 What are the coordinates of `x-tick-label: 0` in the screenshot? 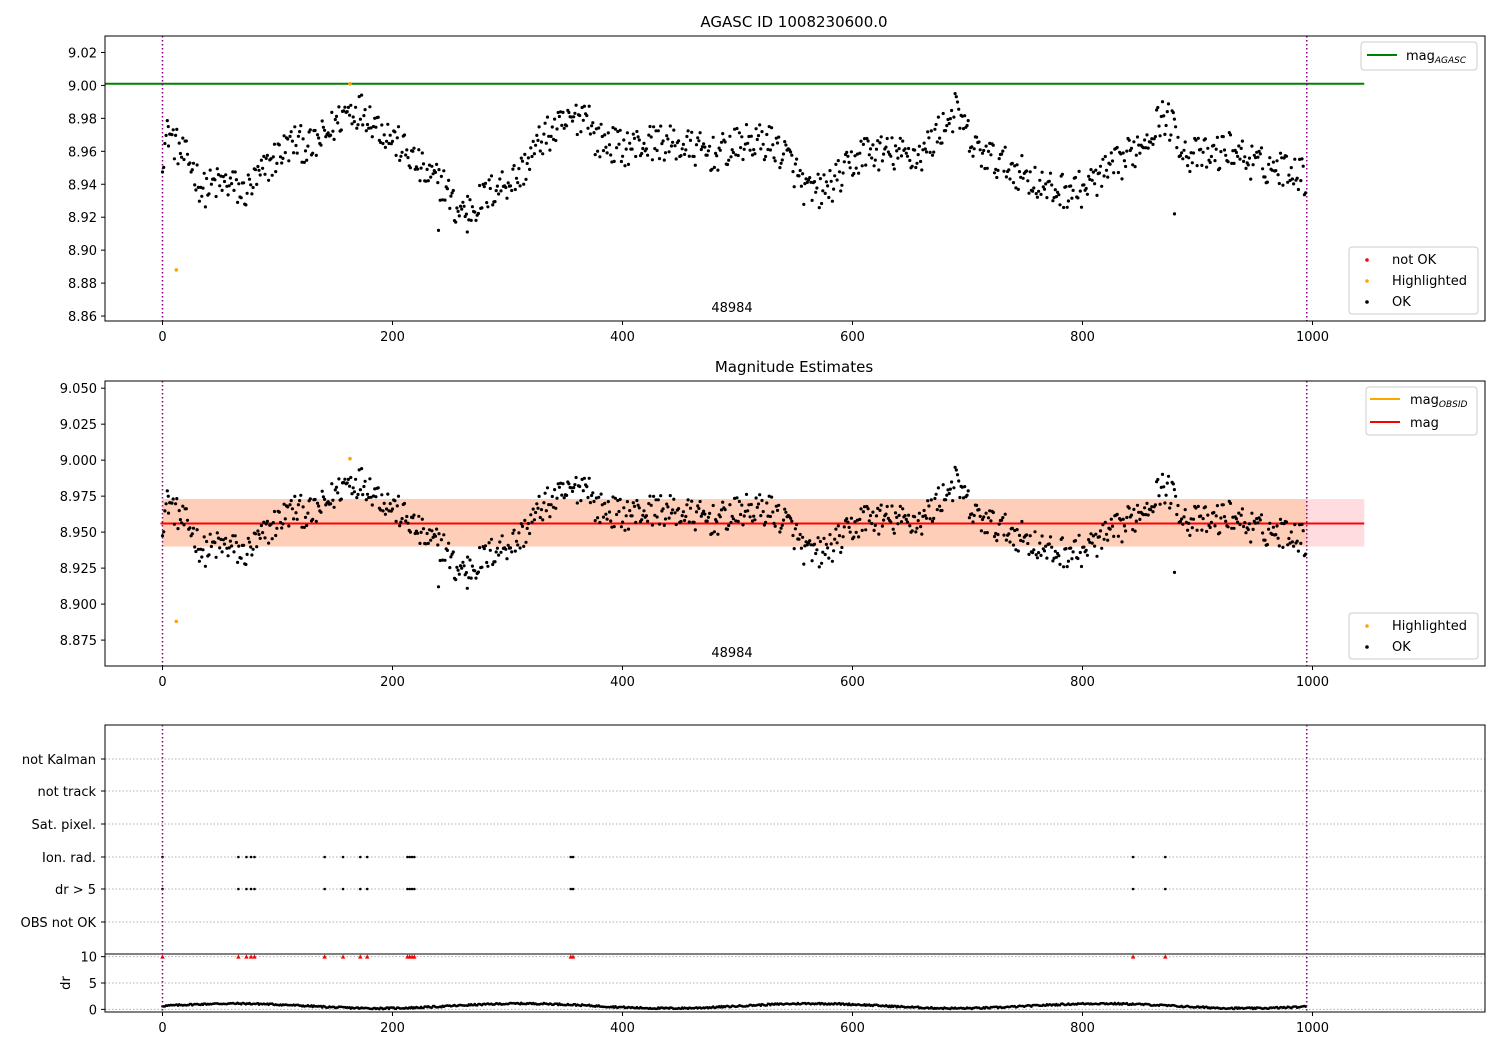 It's located at (162, 682).